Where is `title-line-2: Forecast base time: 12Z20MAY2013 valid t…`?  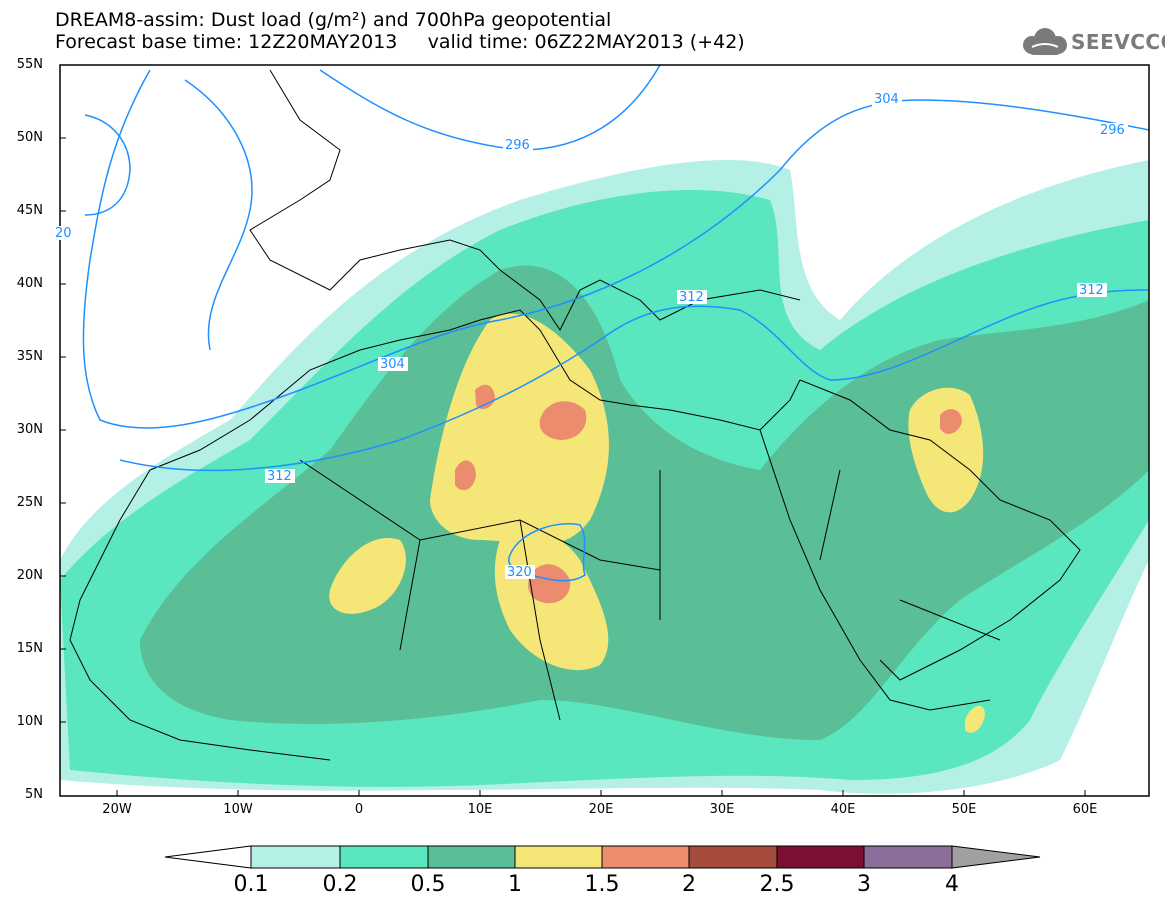
title-line-2: Forecast base time: 12Z20MAY2013 valid t… is located at coordinates (400, 42).